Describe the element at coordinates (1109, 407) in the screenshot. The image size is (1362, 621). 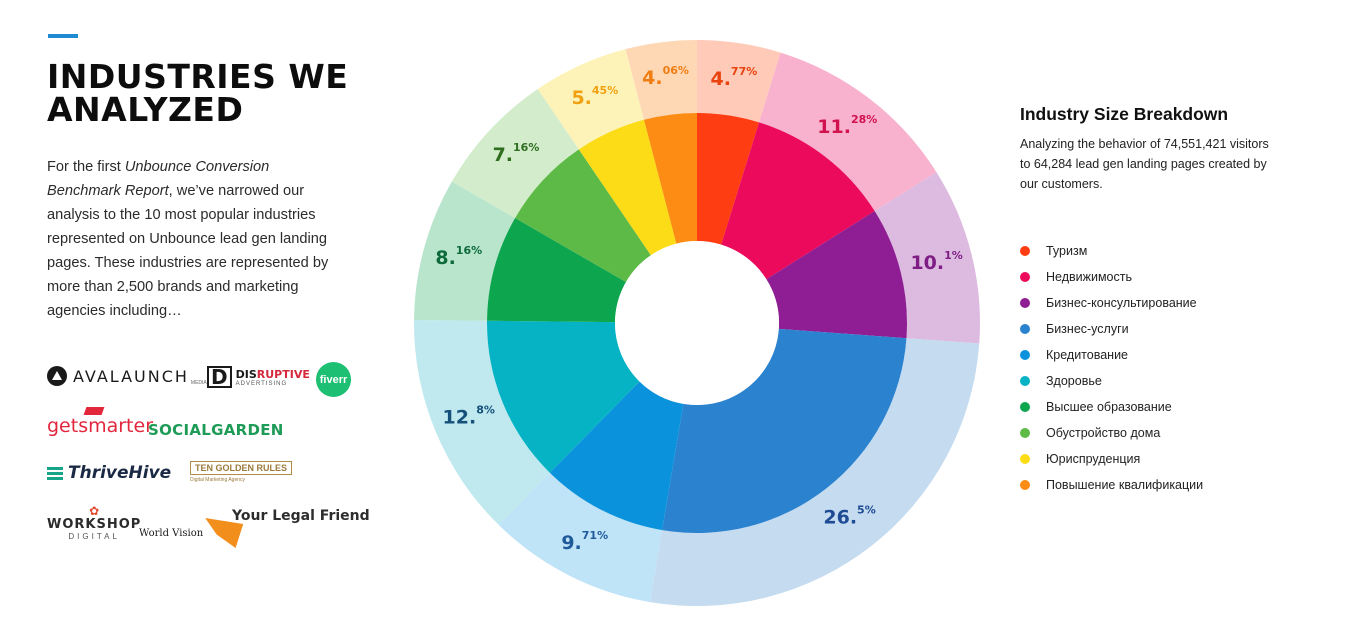
I see `legend-label: Высшее образование` at that location.